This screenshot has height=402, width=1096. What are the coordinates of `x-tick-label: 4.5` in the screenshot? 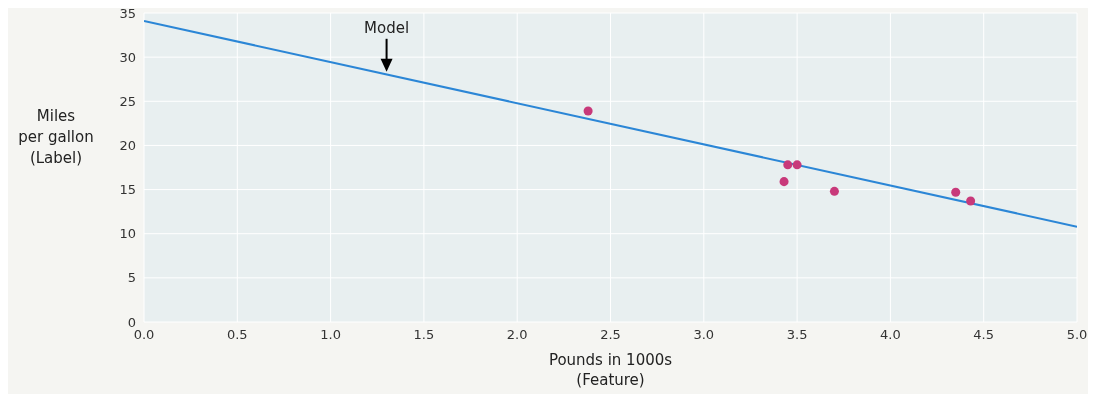 It's located at (984, 335).